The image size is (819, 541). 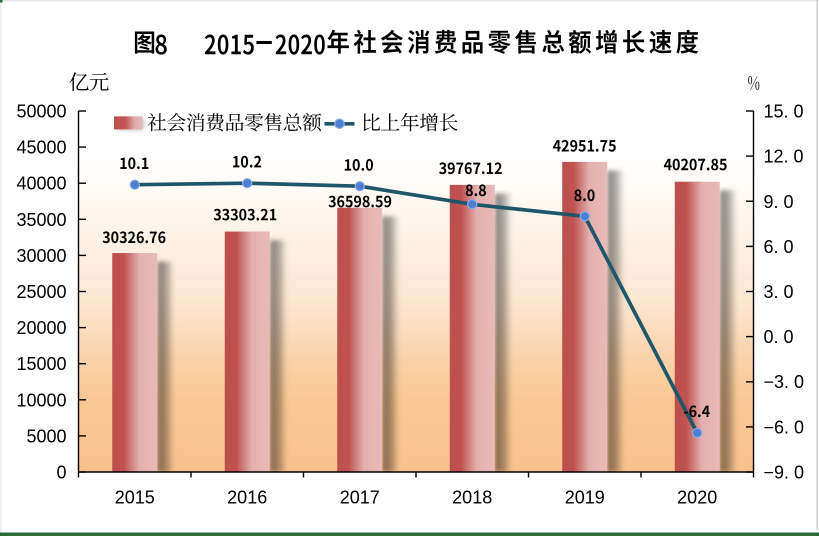 What do you see at coordinates (779, 202) in the screenshot?
I see `svg-text: 9. 0` at bounding box center [779, 202].